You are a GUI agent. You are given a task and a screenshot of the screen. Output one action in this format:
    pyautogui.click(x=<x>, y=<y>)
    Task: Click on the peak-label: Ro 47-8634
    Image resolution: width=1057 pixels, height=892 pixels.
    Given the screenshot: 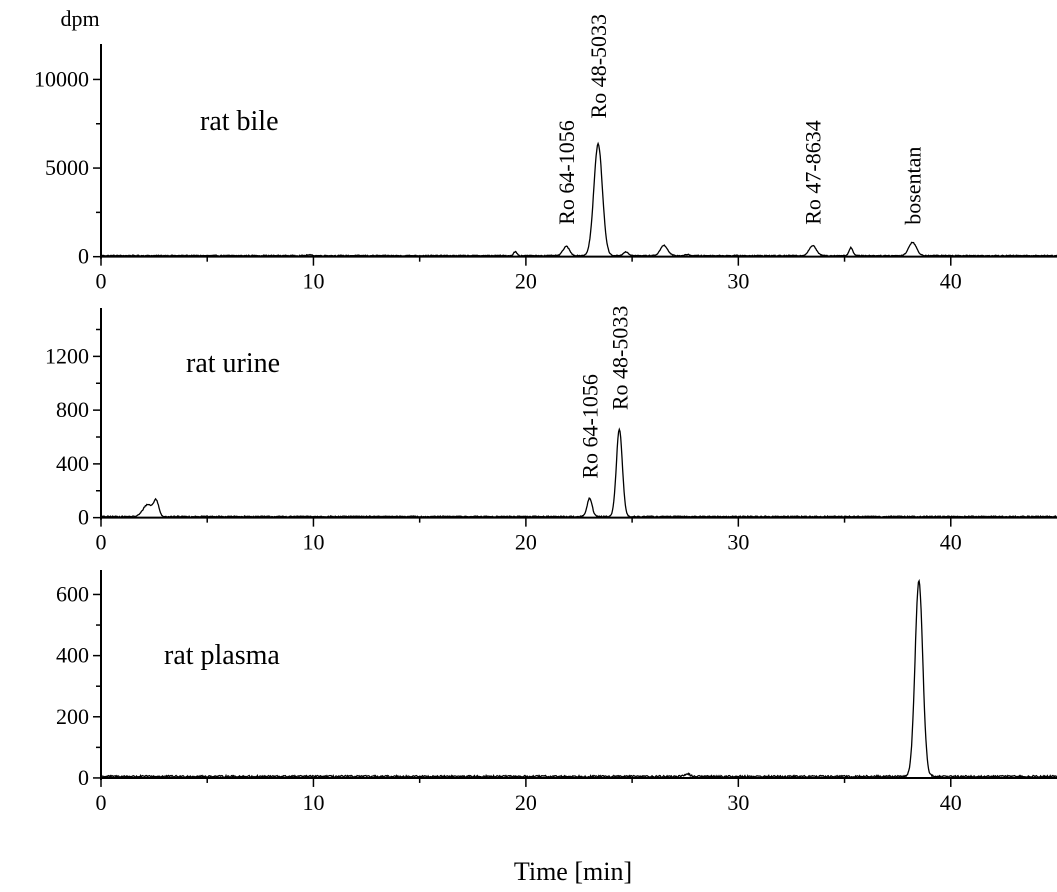 What is the action you would take?
    pyautogui.click(x=813, y=172)
    